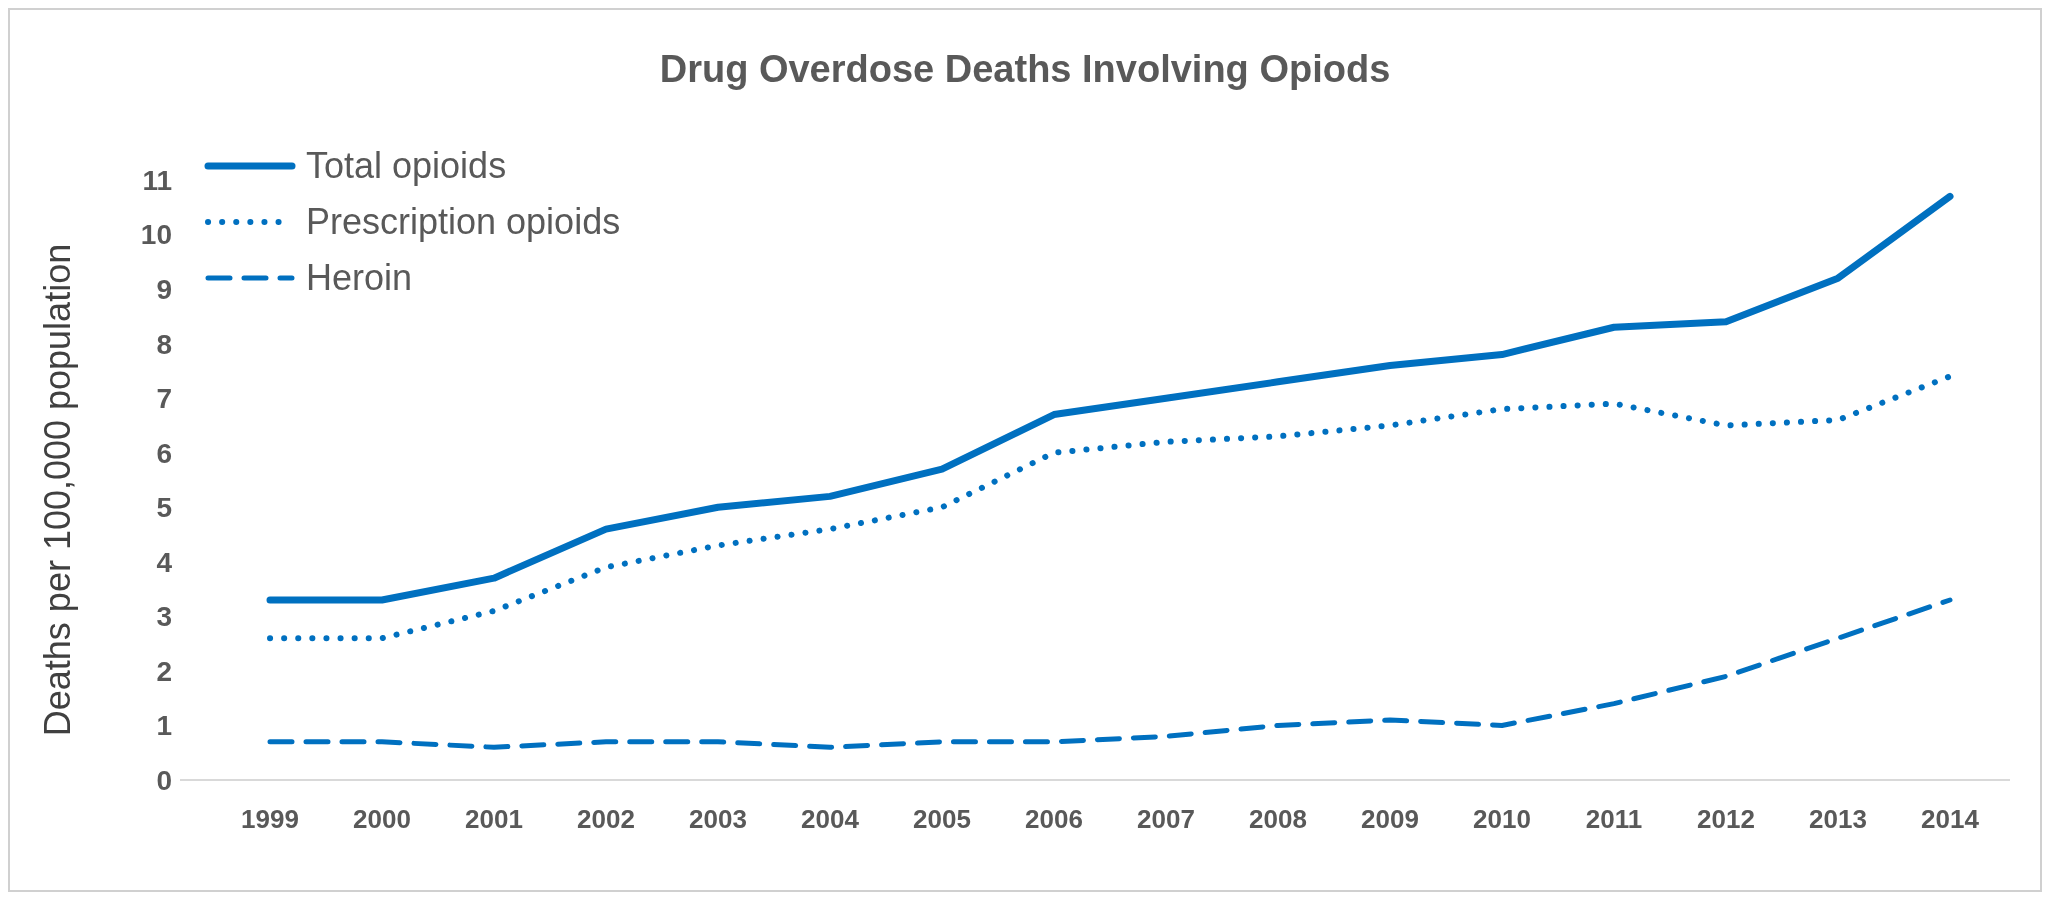  What do you see at coordinates (830, 819) in the screenshot?
I see `x-tick-label: 2004` at bounding box center [830, 819].